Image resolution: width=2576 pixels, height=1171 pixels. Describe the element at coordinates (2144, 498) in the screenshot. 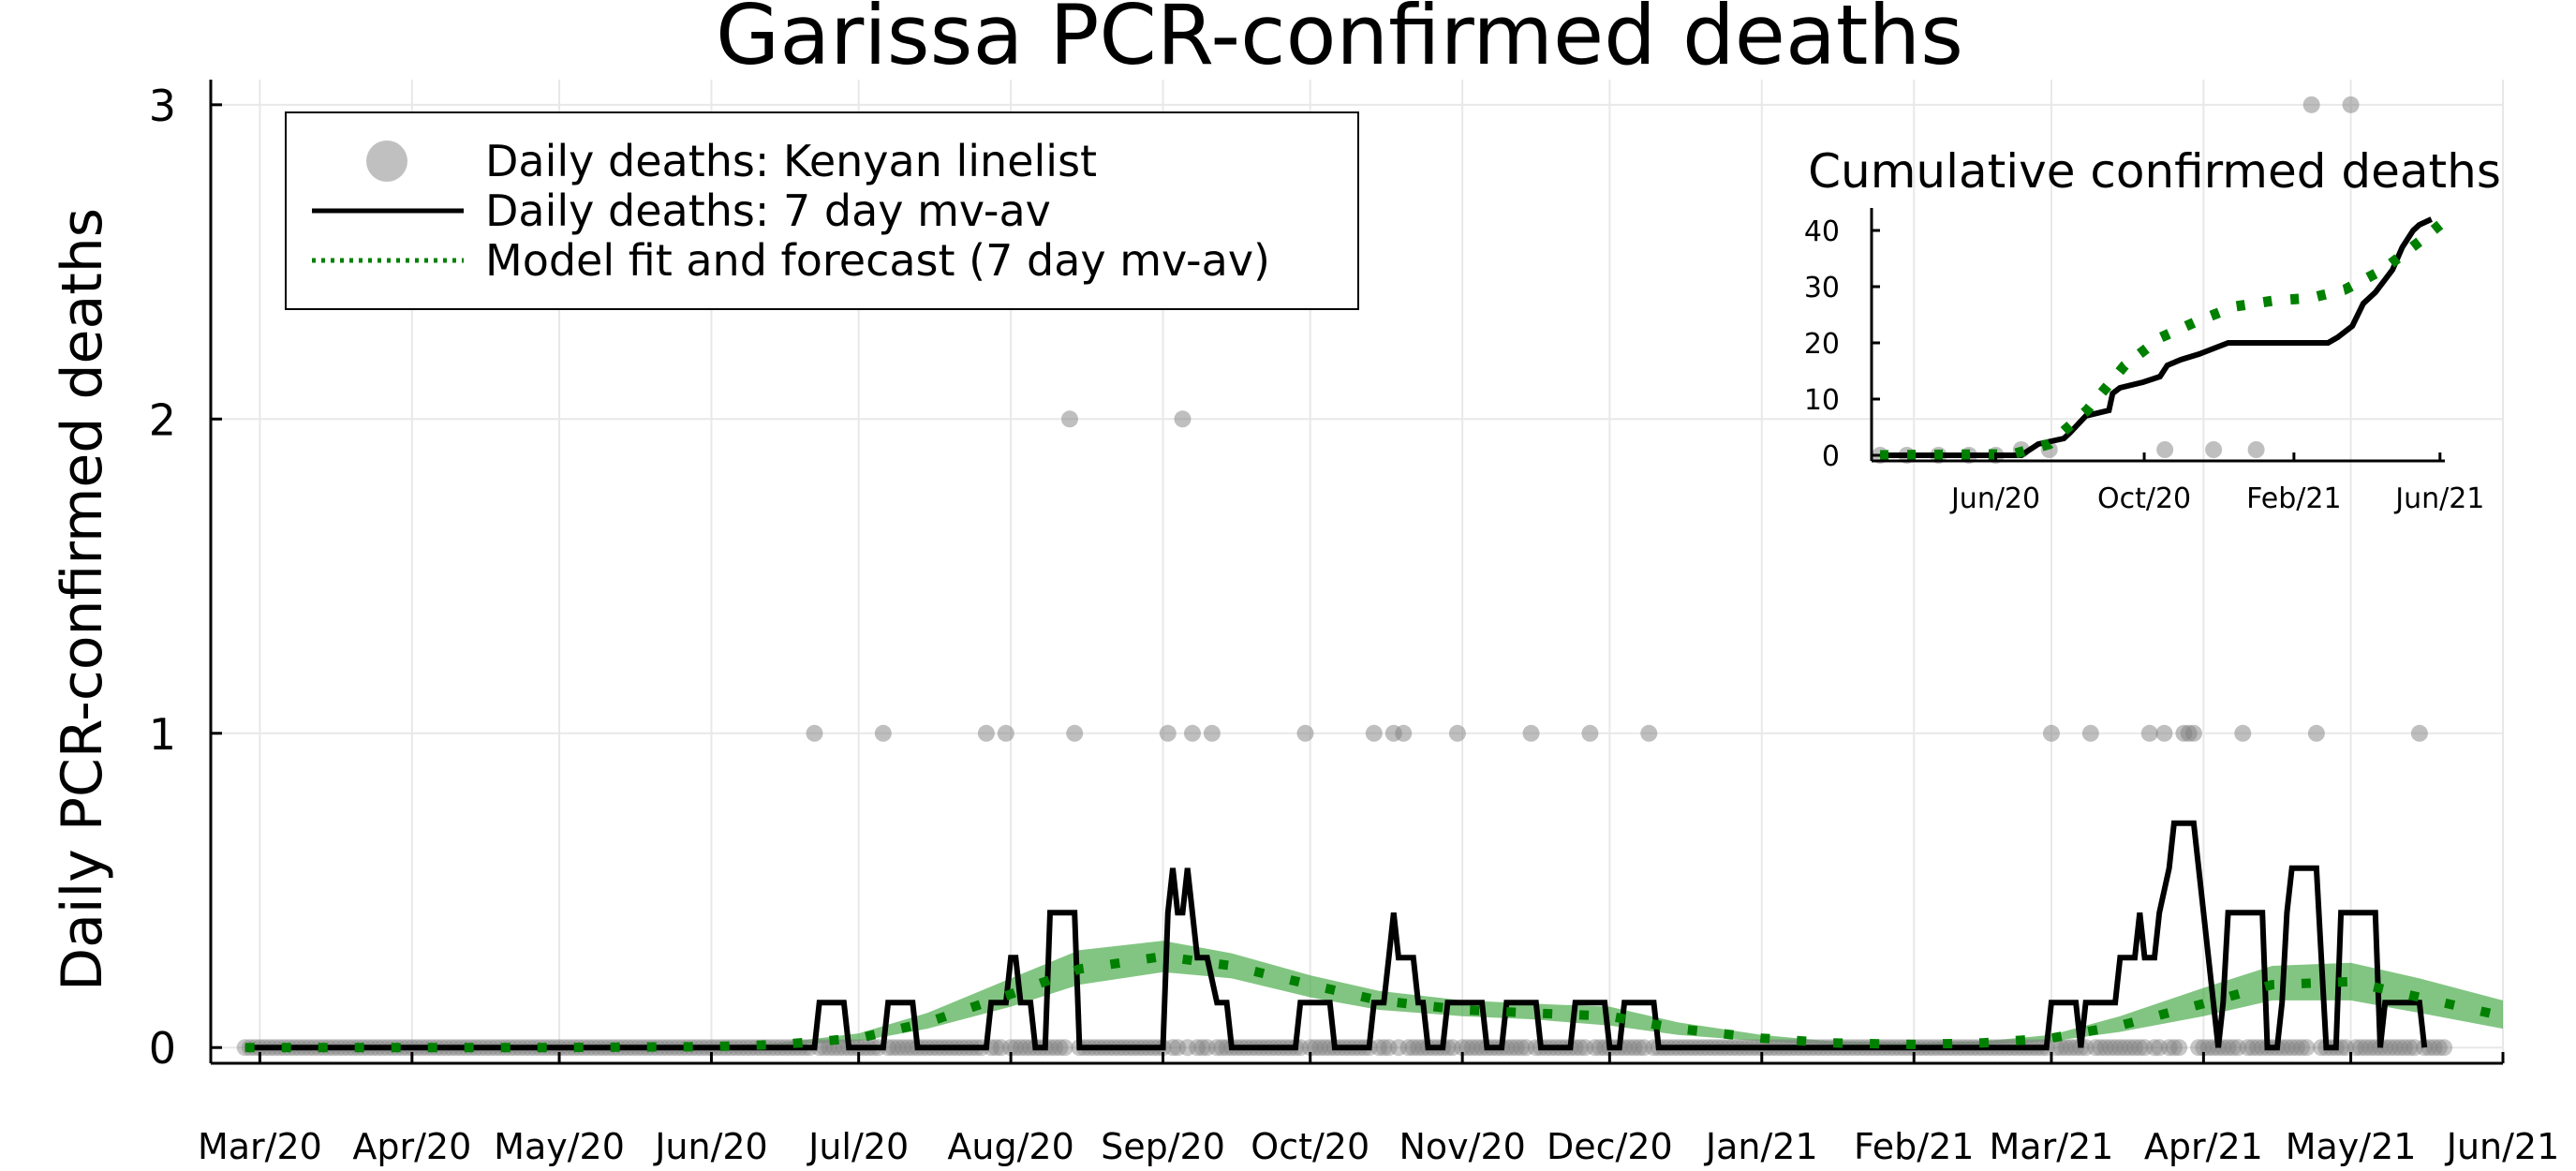

I see `inset-x-tick-label: Oct/20` at that location.